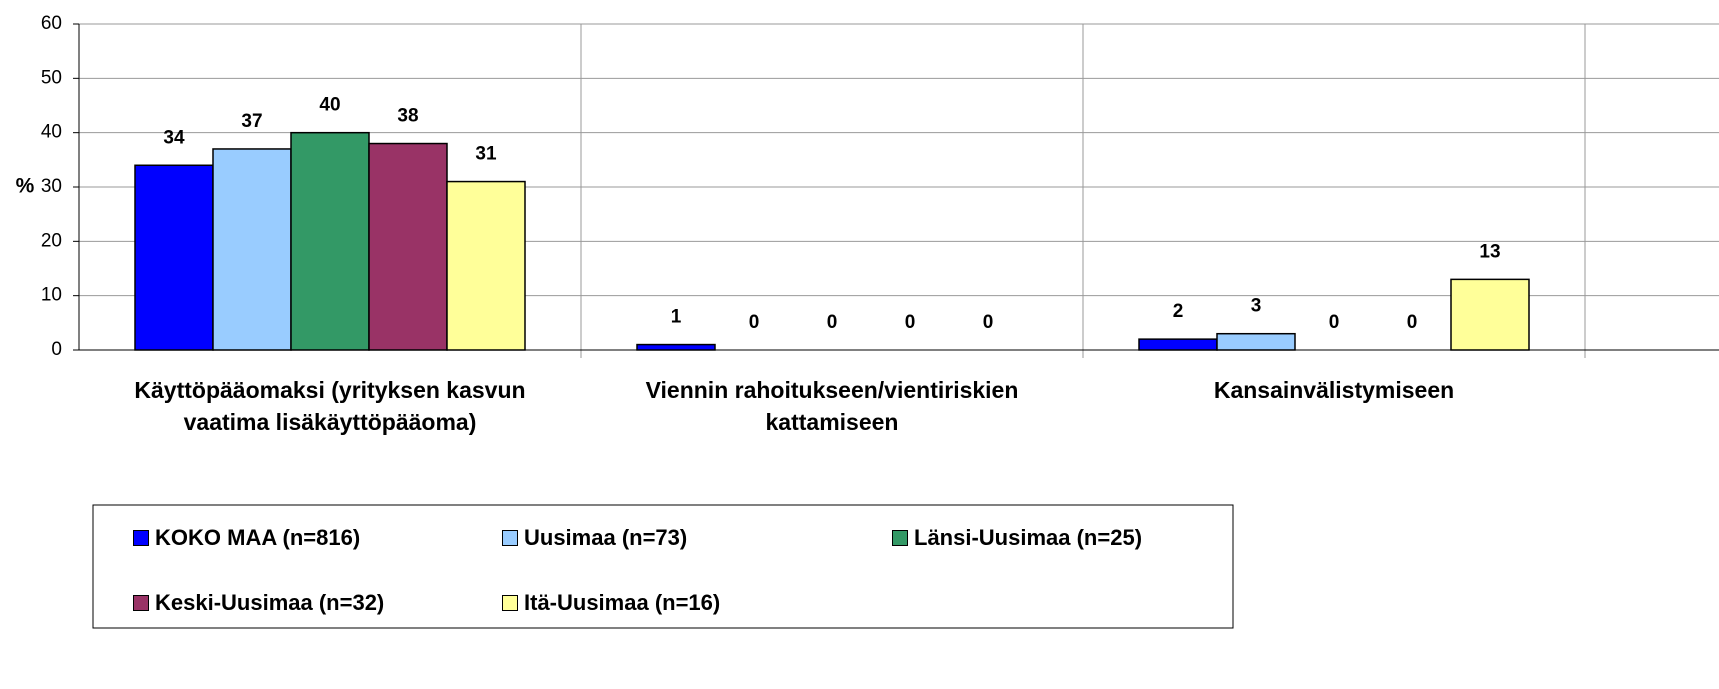 The height and width of the screenshot is (689, 1719). I want to click on x-tick-label: Kansainvälistymiseen, so click(1334, 390).